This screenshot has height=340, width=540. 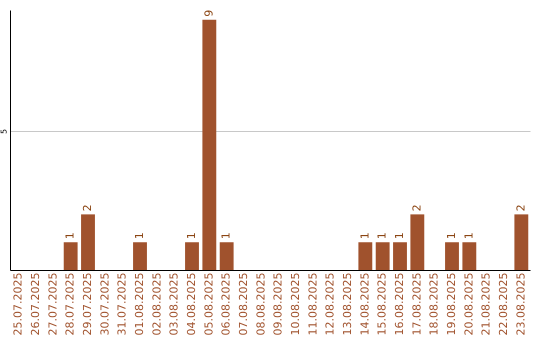 I want to click on x-tick-label: 12.08.2025, so click(x=330, y=304).